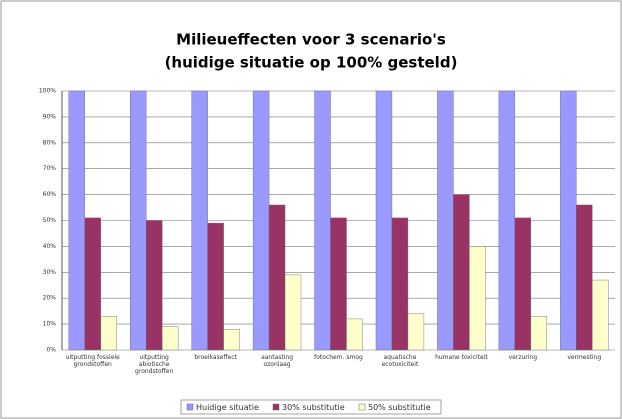  I want to click on y-tick-label: 0%, so click(51, 350).